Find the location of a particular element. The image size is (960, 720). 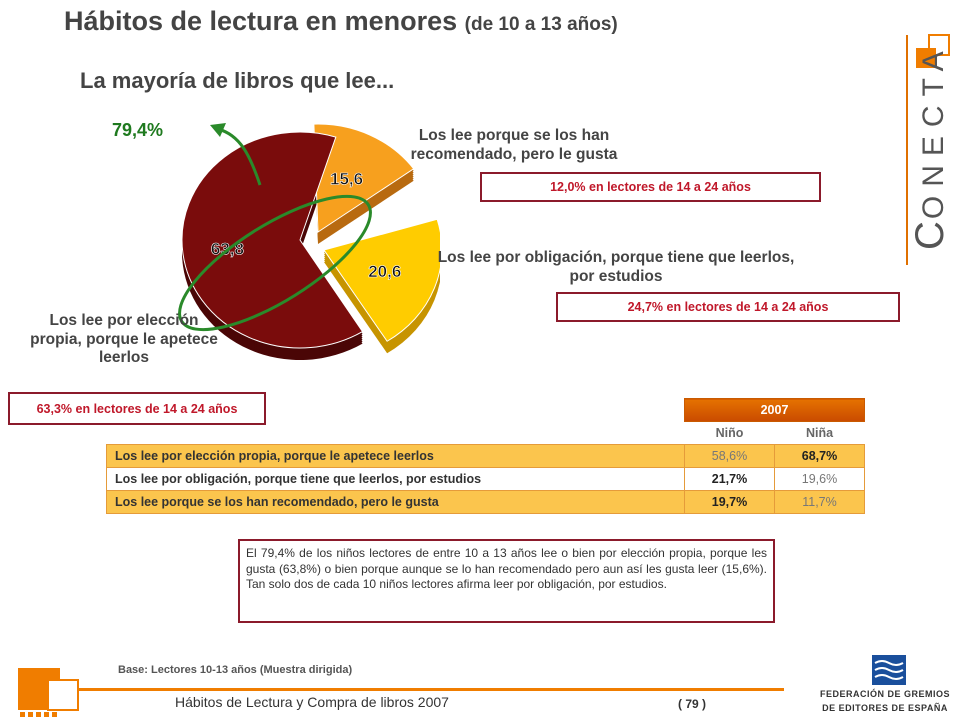

green-arrow is located at coordinates (239, 156).